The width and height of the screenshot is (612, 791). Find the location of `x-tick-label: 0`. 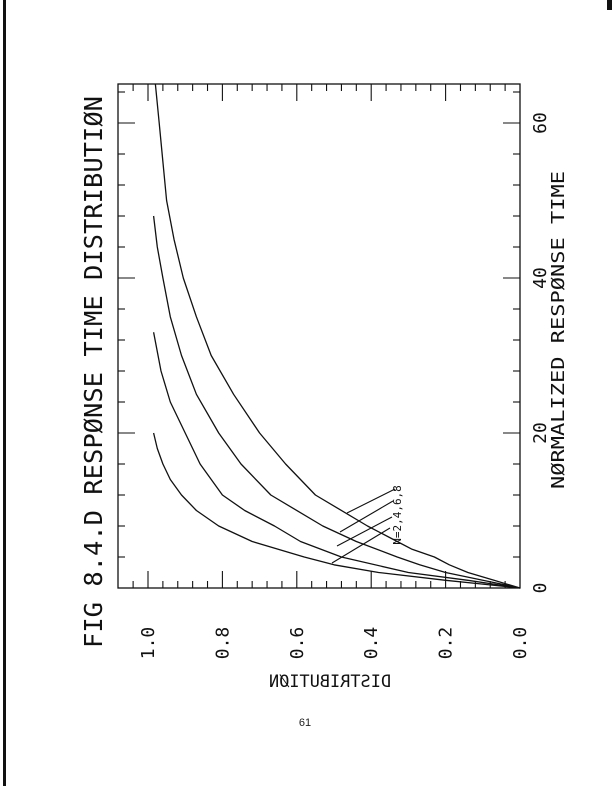

x-tick-label: 0 is located at coordinates (540, 588).